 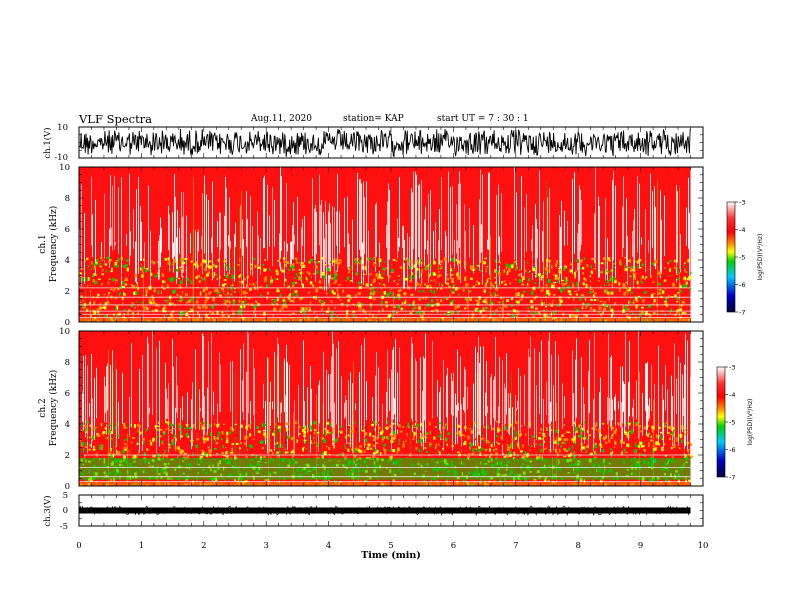 I want to click on y-tick-label: 8, so click(x=67, y=199).